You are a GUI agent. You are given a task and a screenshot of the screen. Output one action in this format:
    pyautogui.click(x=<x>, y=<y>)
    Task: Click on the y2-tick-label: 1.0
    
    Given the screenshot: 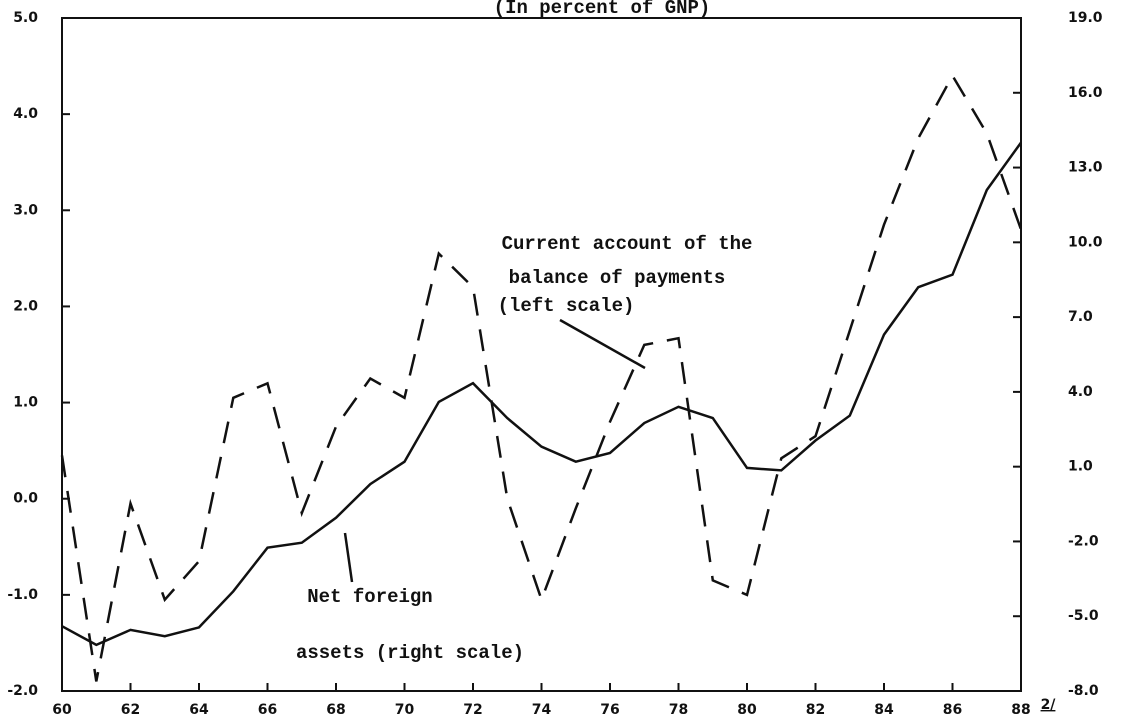 What is the action you would take?
    pyautogui.click(x=1080, y=467)
    